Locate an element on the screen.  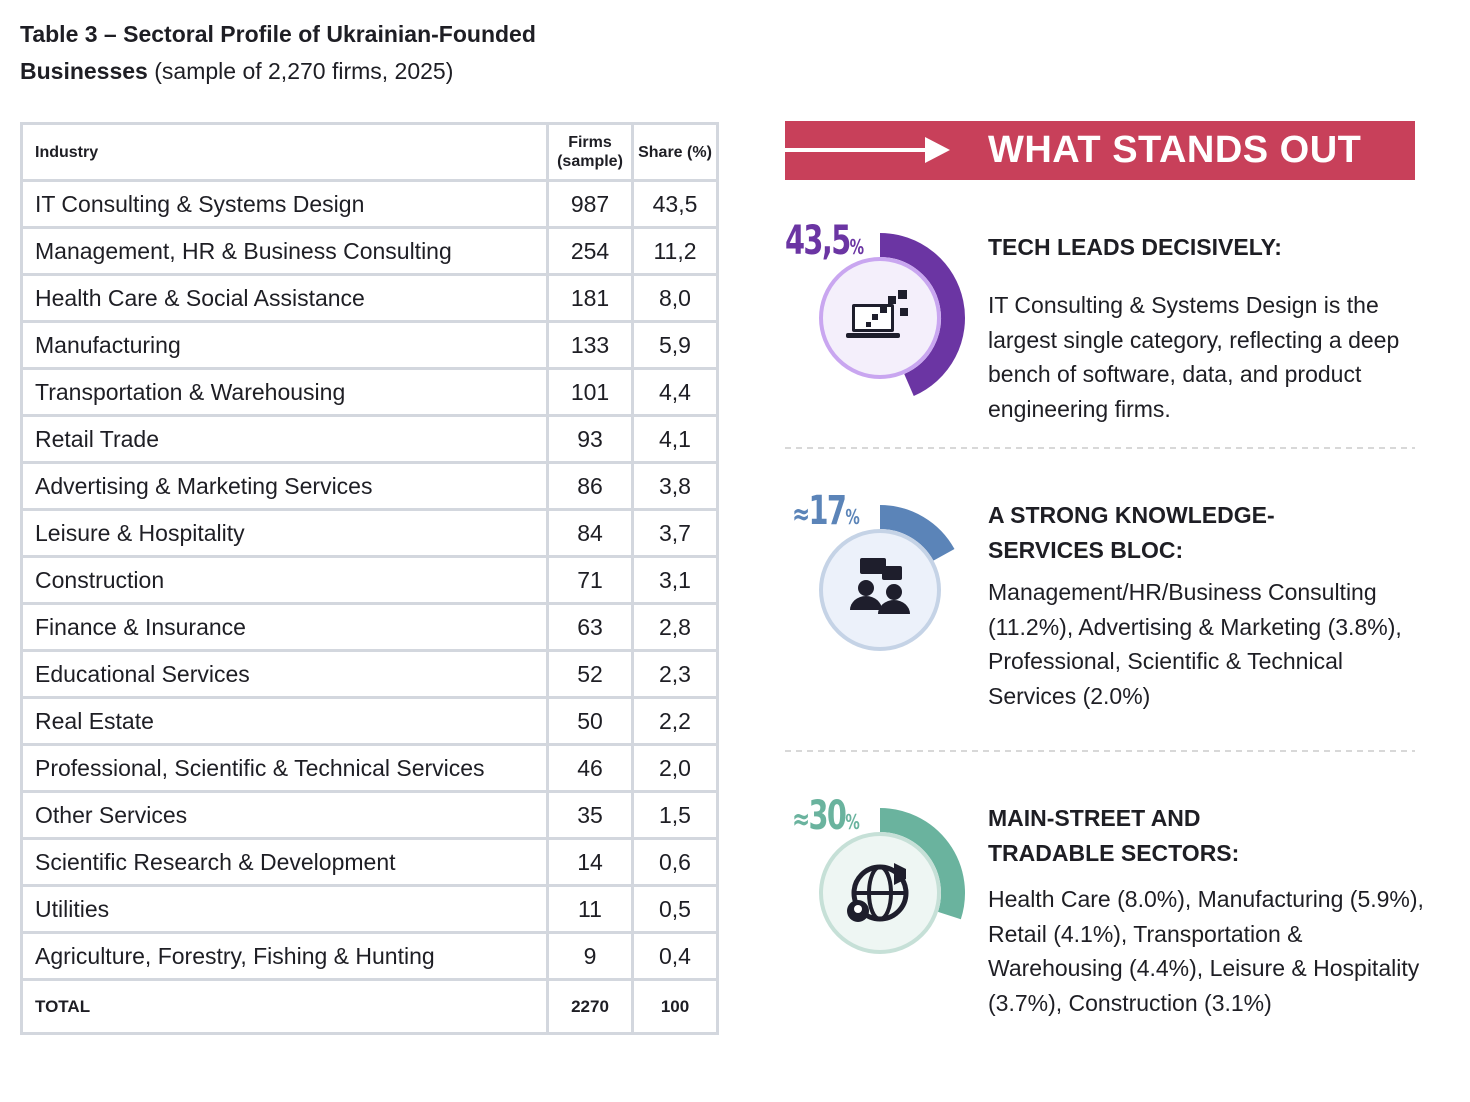
cell: Agriculture, Forestry, Fishing & Hunting is located at coordinates (284, 956).